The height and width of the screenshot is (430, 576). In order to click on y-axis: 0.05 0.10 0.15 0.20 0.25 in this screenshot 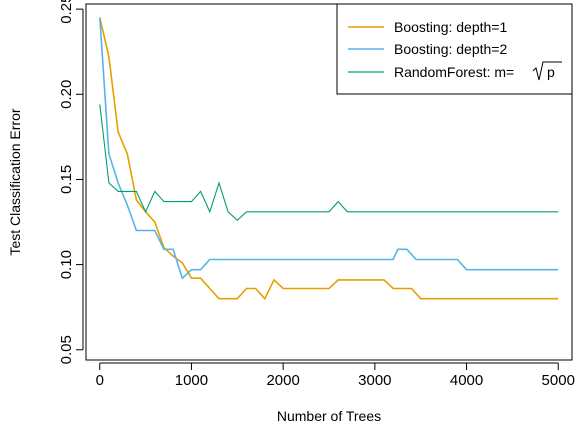, I will do `click(71, 182)`.